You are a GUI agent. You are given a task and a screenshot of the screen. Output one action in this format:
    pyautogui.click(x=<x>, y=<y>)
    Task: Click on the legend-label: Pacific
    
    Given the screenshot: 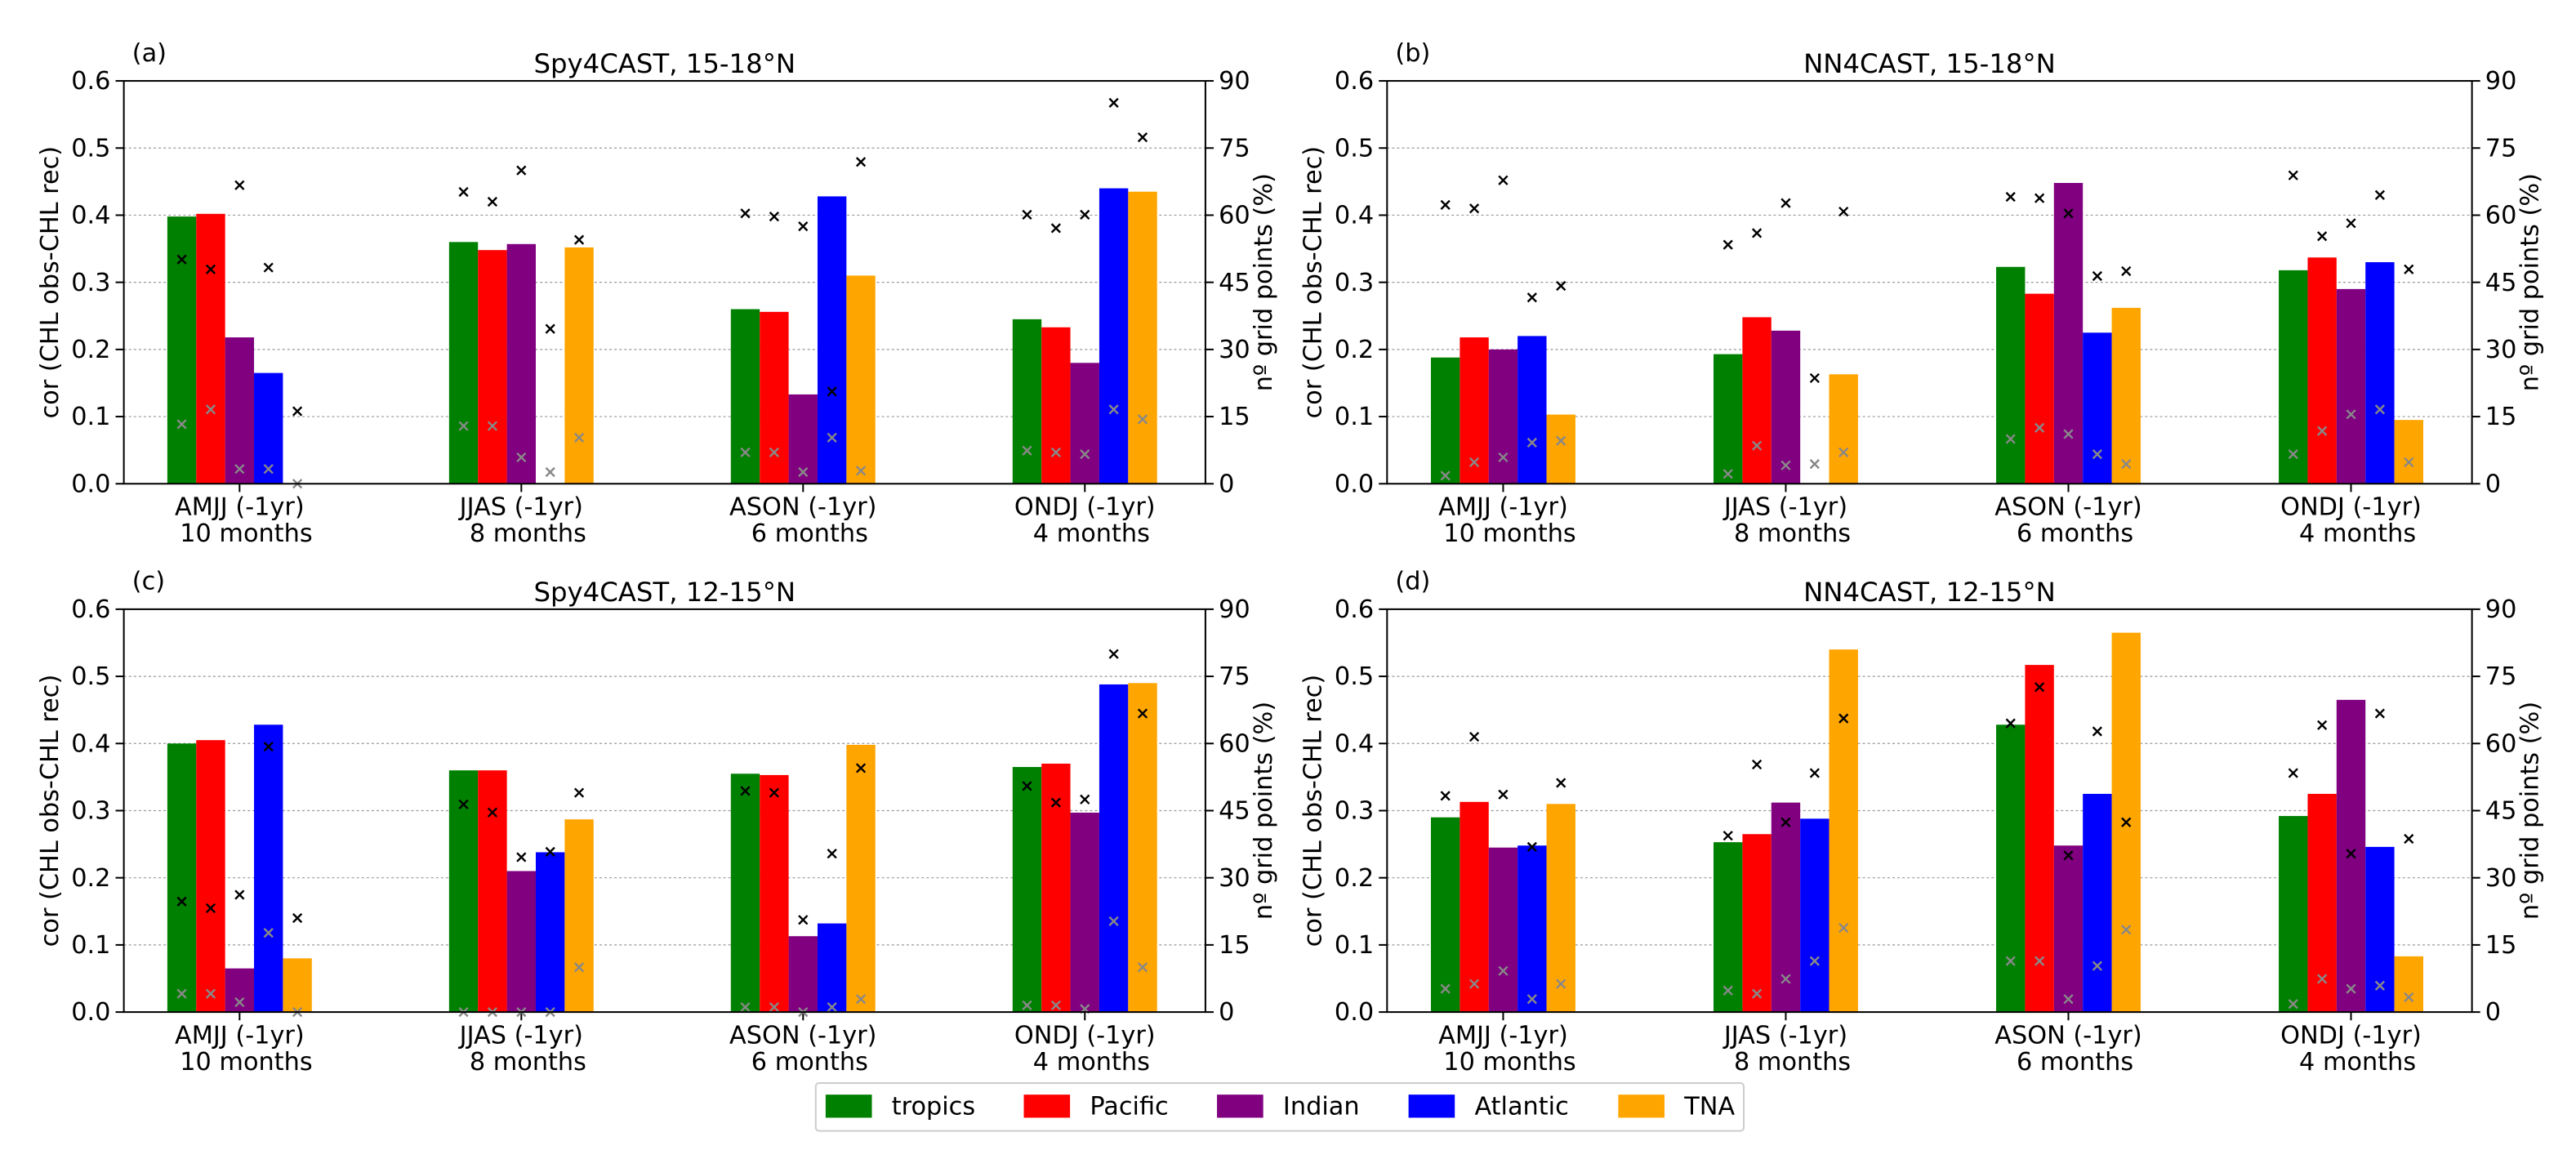 What is the action you would take?
    pyautogui.click(x=1129, y=1106)
    